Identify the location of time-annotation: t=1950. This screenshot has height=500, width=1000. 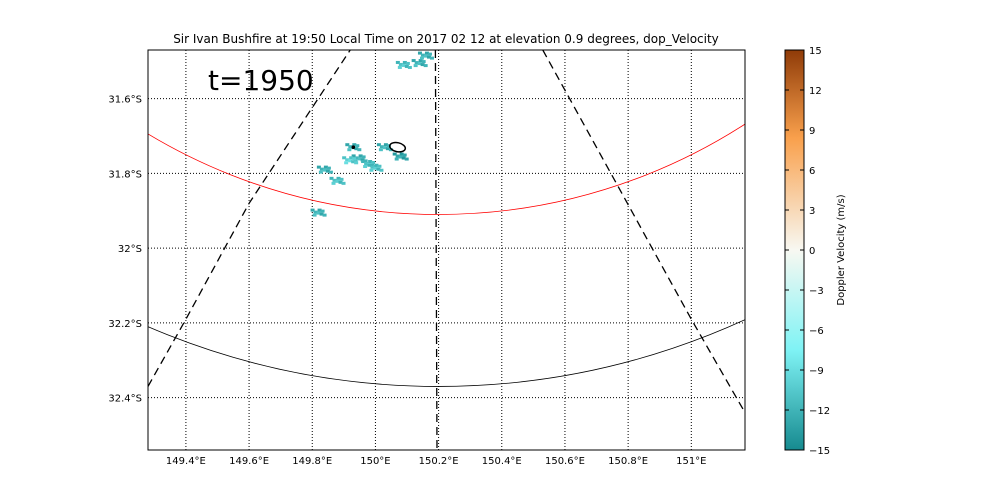
(261, 80).